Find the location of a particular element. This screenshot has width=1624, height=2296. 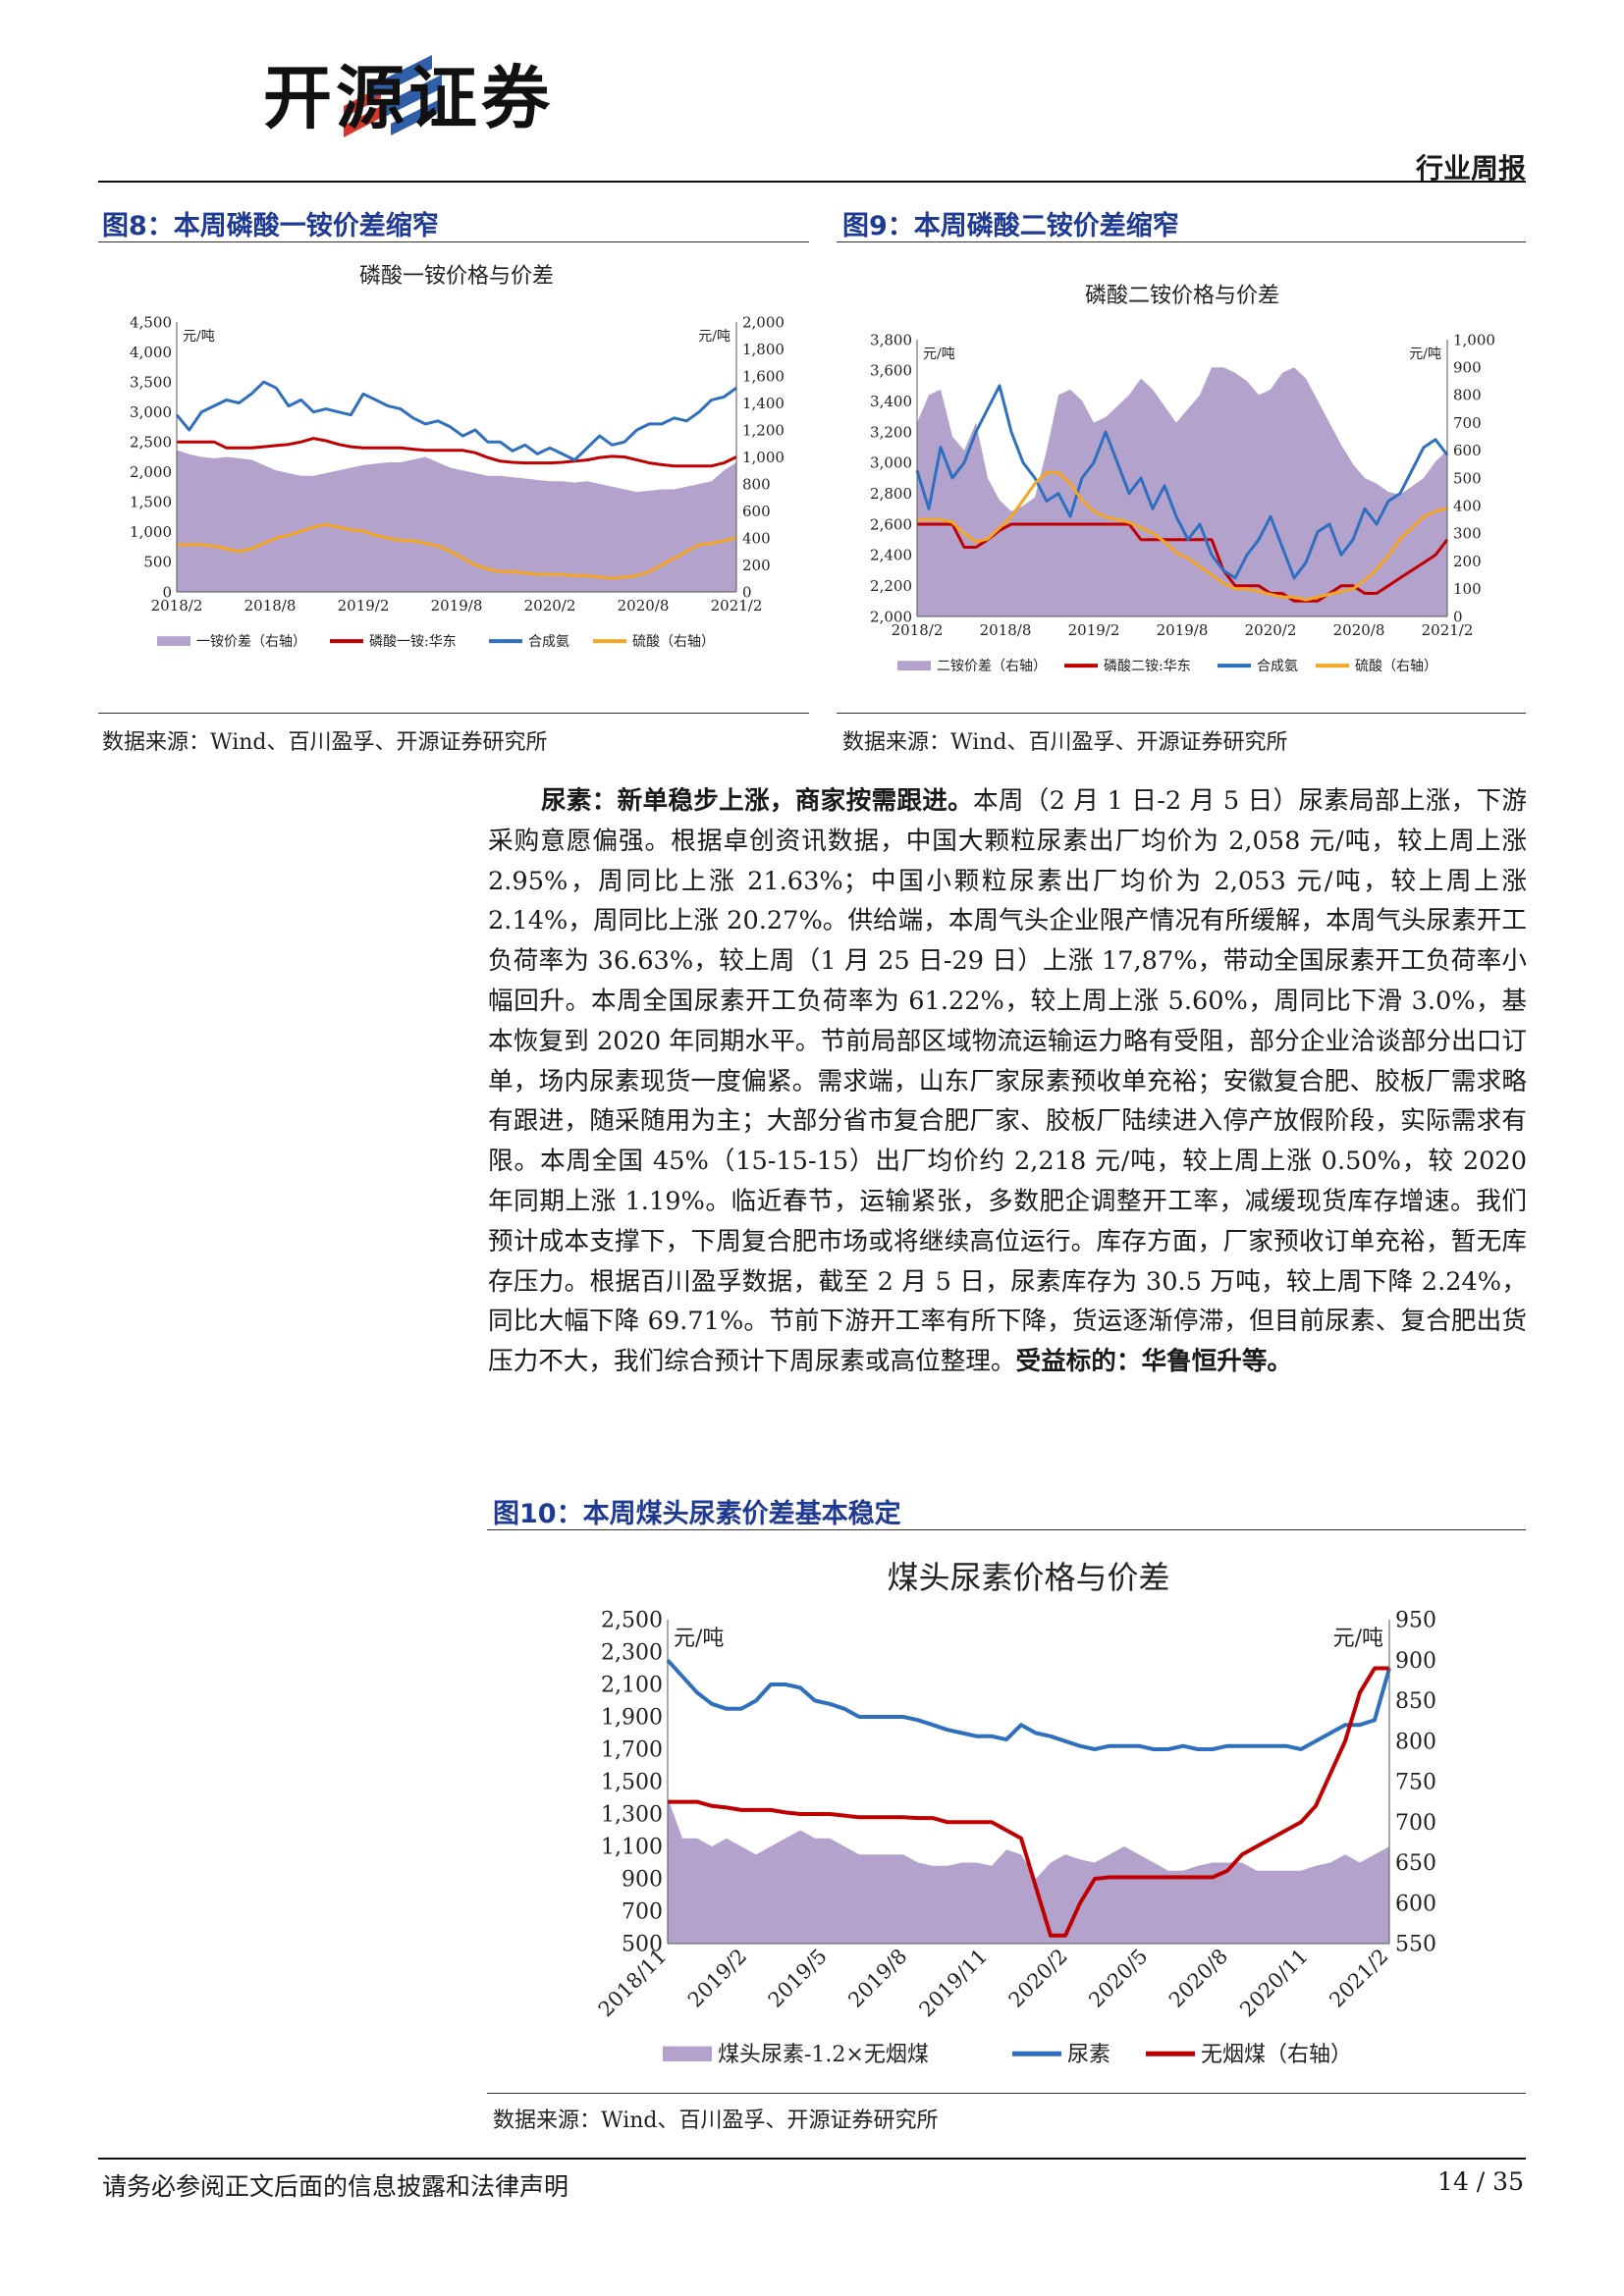

left-tick-label: 2,100 is located at coordinates (632, 1686).